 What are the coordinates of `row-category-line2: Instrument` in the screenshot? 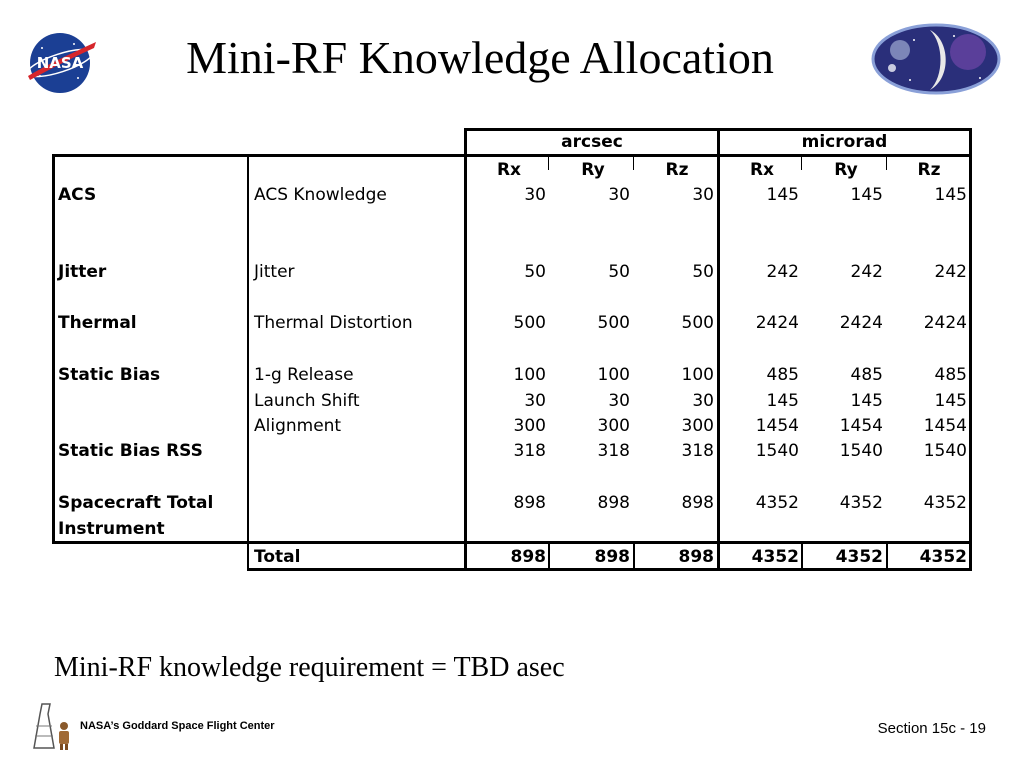 It's located at (111, 529).